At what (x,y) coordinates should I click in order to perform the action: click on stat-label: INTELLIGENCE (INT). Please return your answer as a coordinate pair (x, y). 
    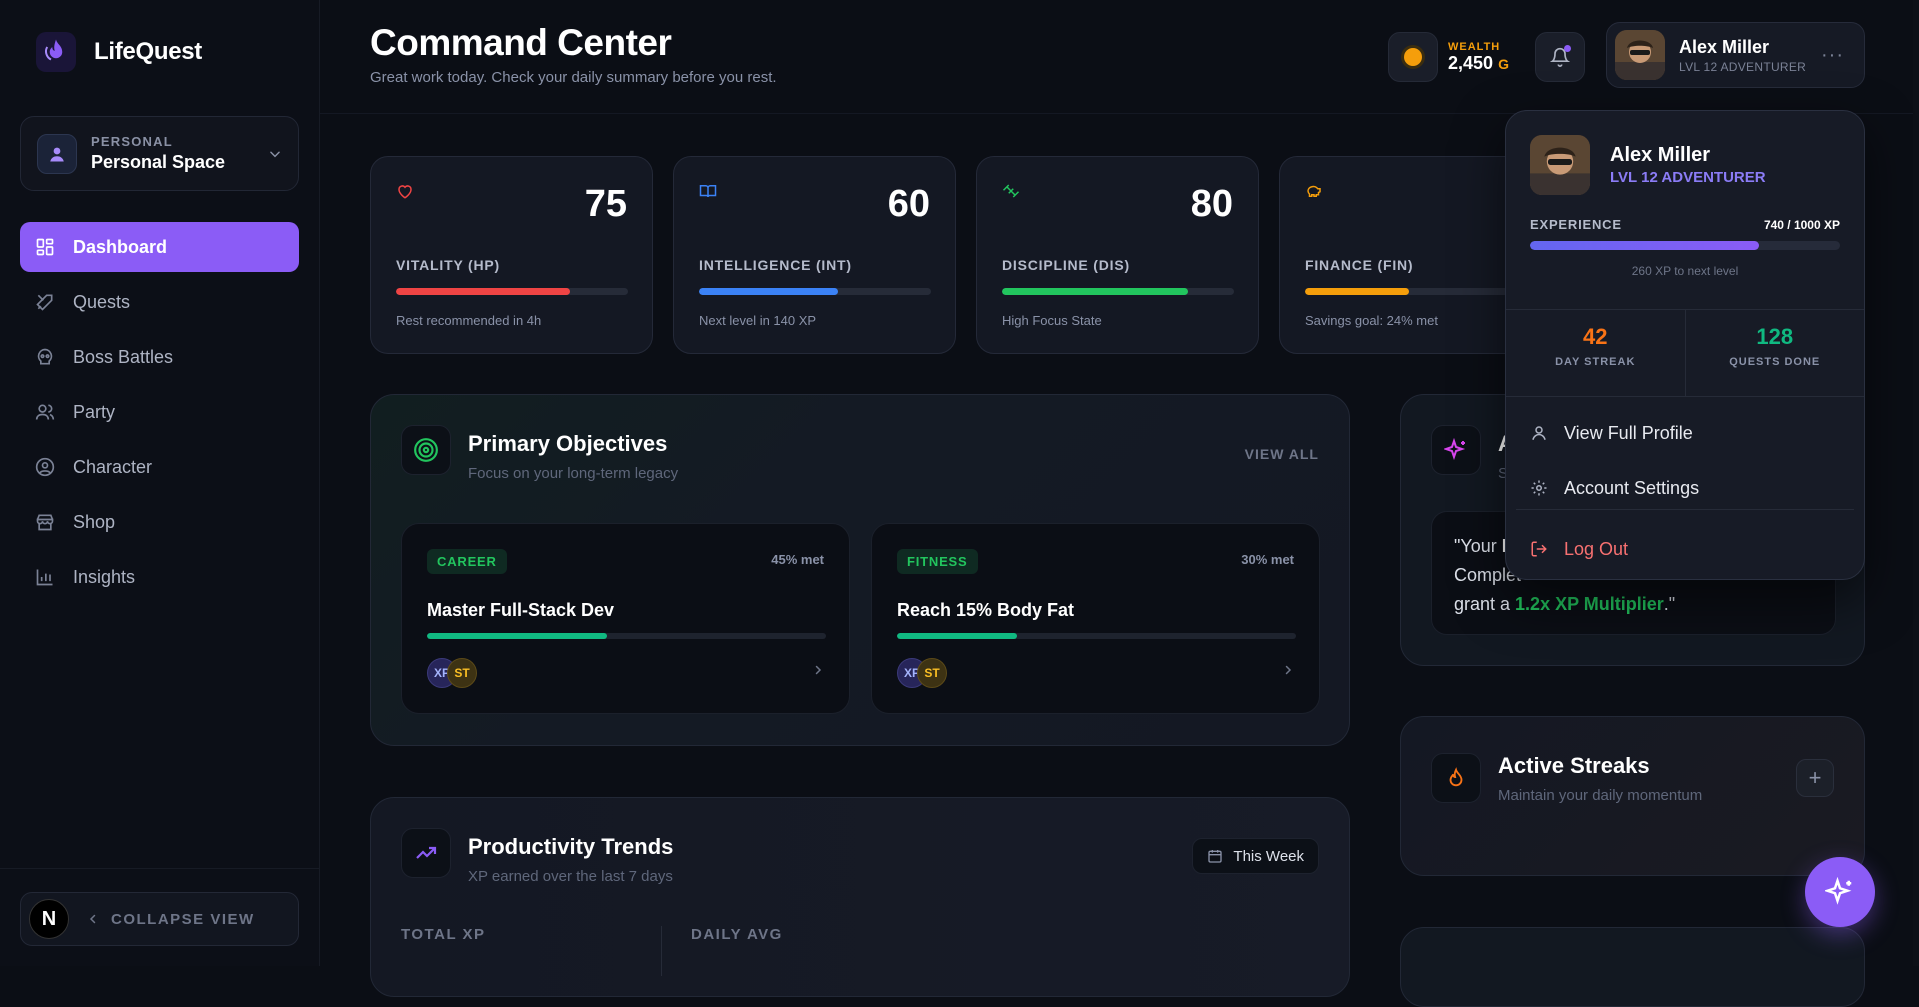
    Looking at the image, I should click on (775, 265).